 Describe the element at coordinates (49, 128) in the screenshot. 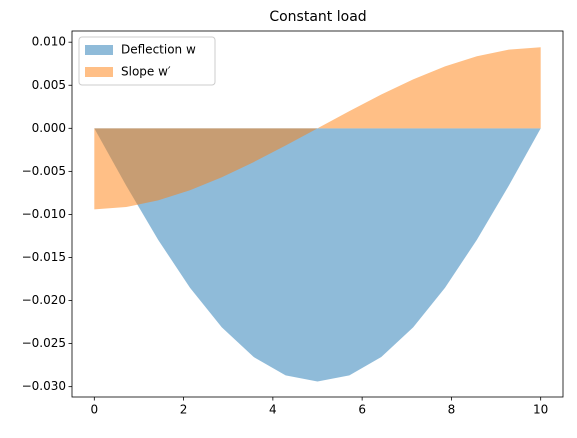

I see `y-tick-label: 0.000` at that location.